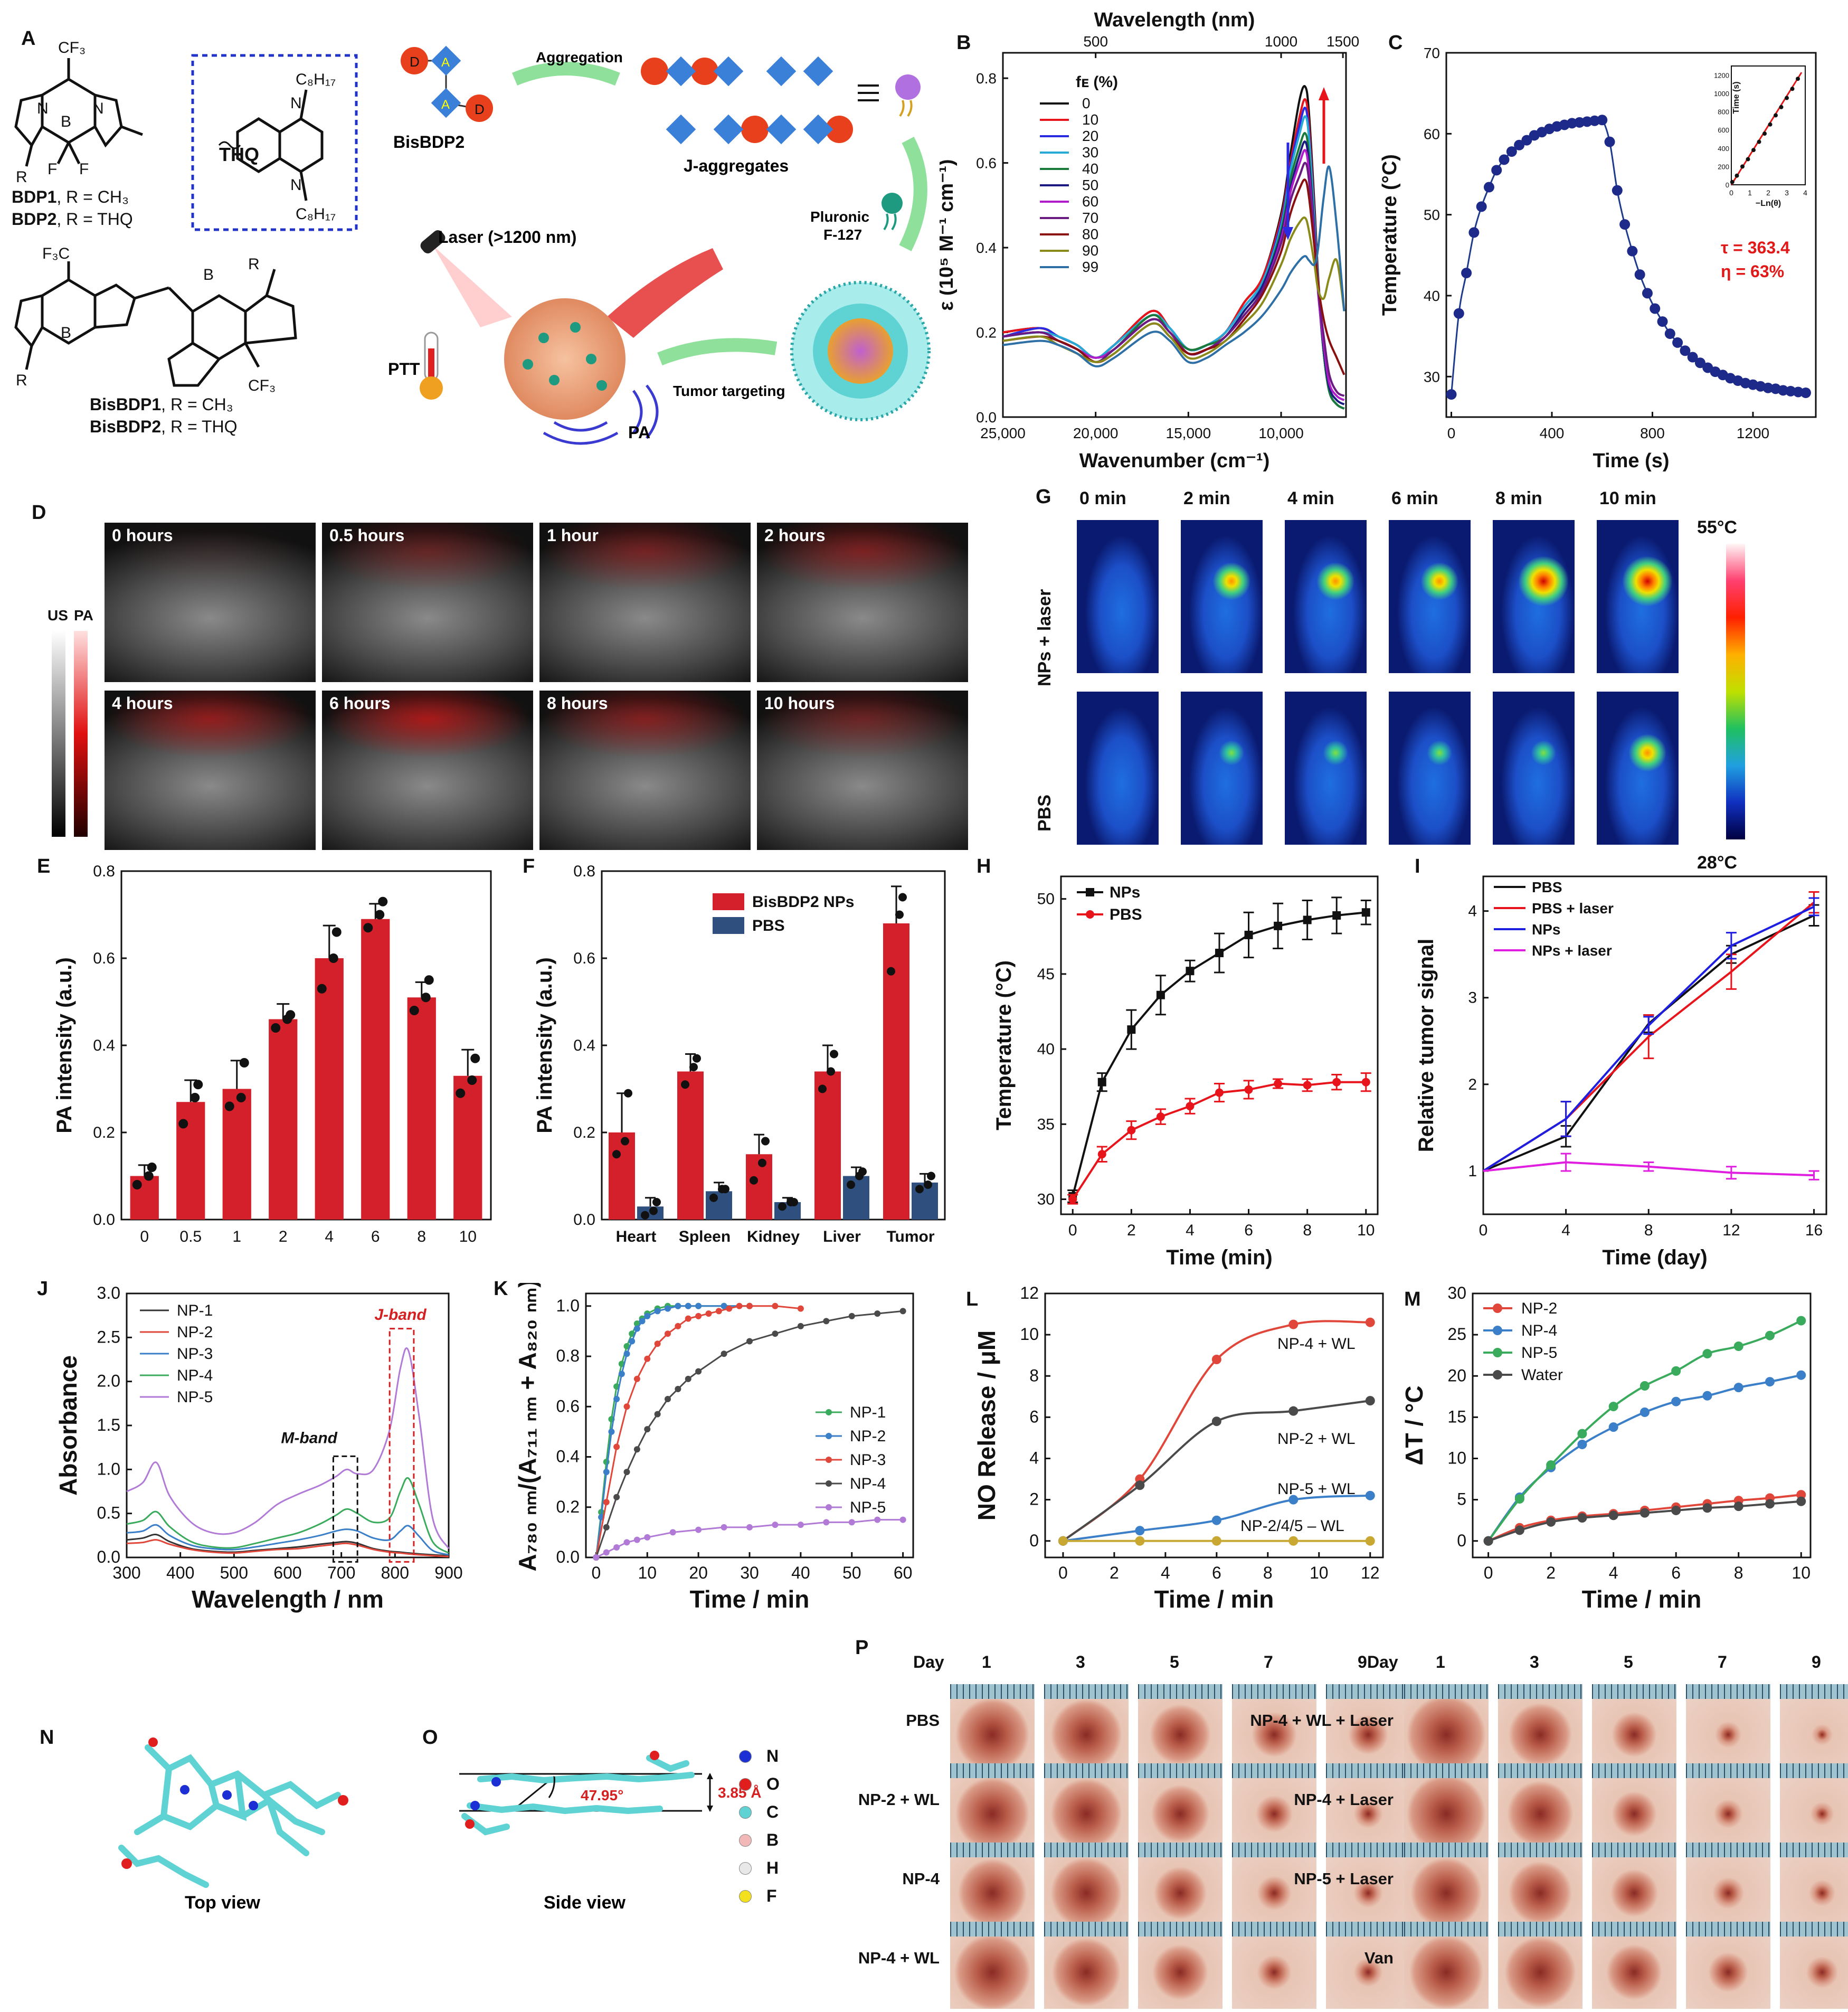 The height and width of the screenshot is (2012, 1848). I want to click on p-day-header-label: Day, so click(1382, 1661).